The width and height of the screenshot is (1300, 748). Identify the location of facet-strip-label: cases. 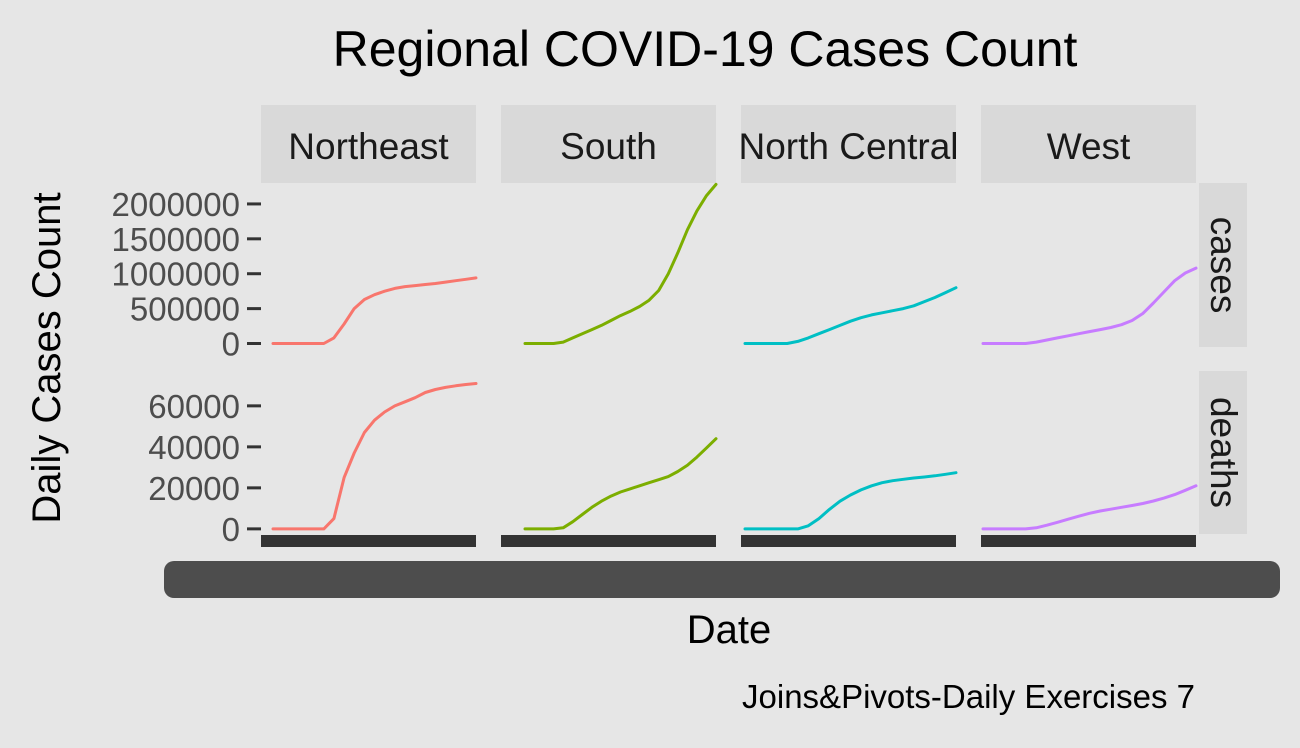
(1223, 265).